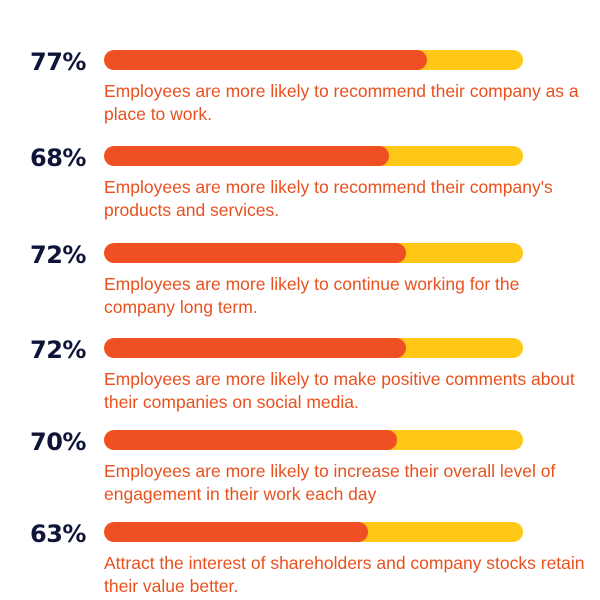 Image resolution: width=600 pixels, height=600 pixels. Describe the element at coordinates (58, 158) in the screenshot. I see `stat-percent-label: 68%` at that location.